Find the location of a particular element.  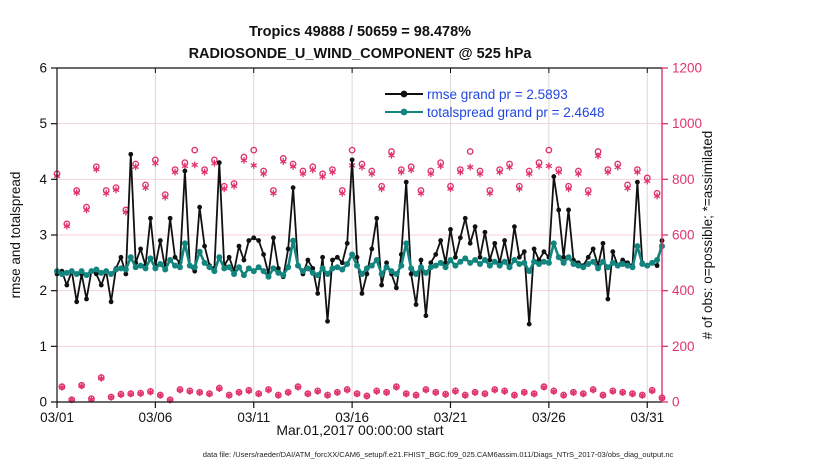

left-y-axis-label: rmse and totalspread is located at coordinates (15, 235).